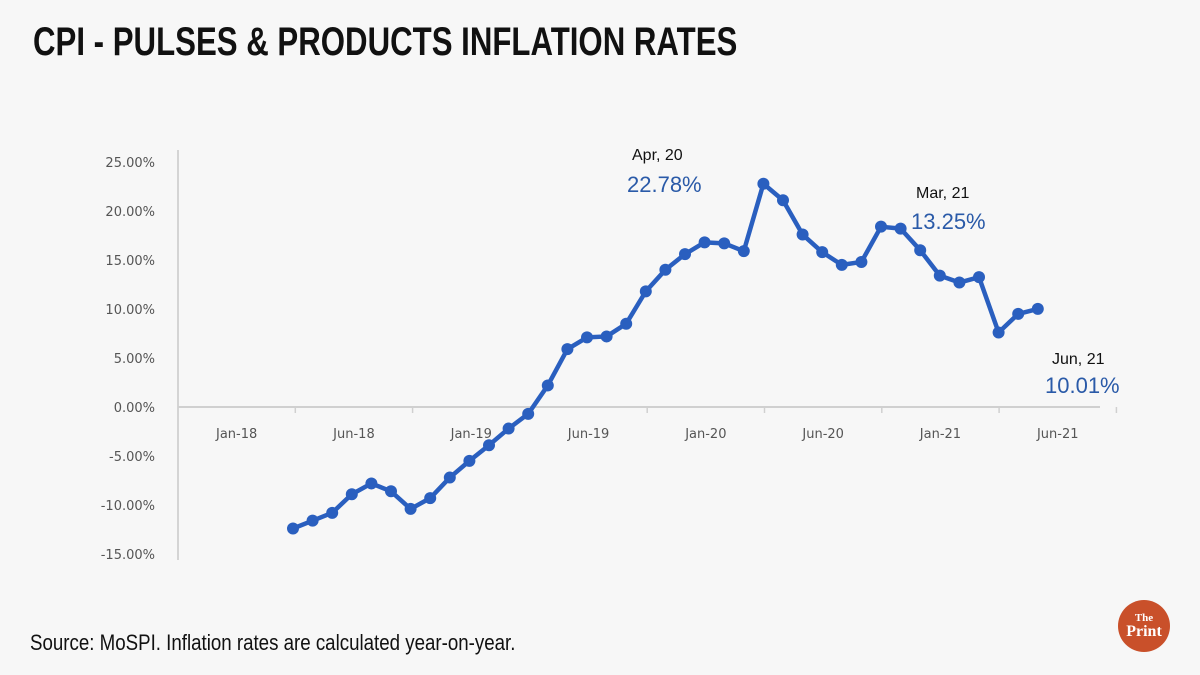 The width and height of the screenshot is (1200, 675). I want to click on y-tick-label: 25.00%, so click(130, 163).